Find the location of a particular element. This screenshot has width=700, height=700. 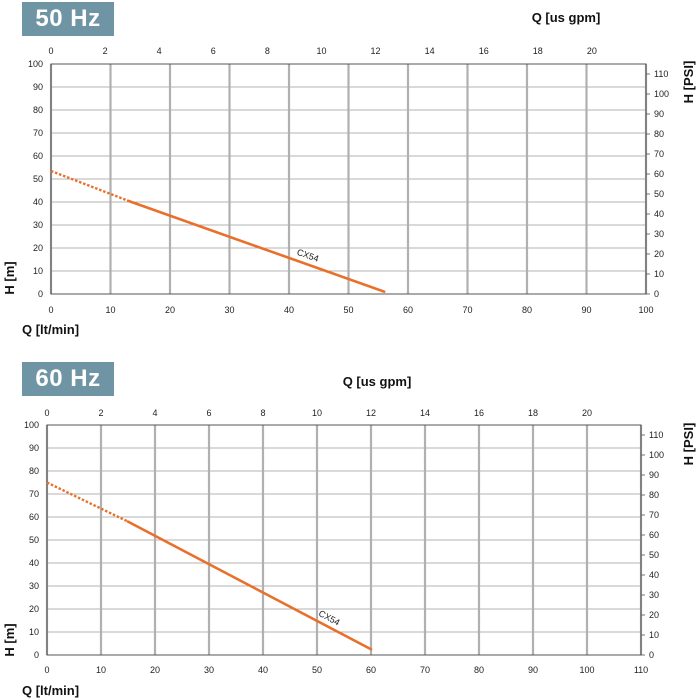

50hz-y-tick-label: 100 is located at coordinates (35, 64).